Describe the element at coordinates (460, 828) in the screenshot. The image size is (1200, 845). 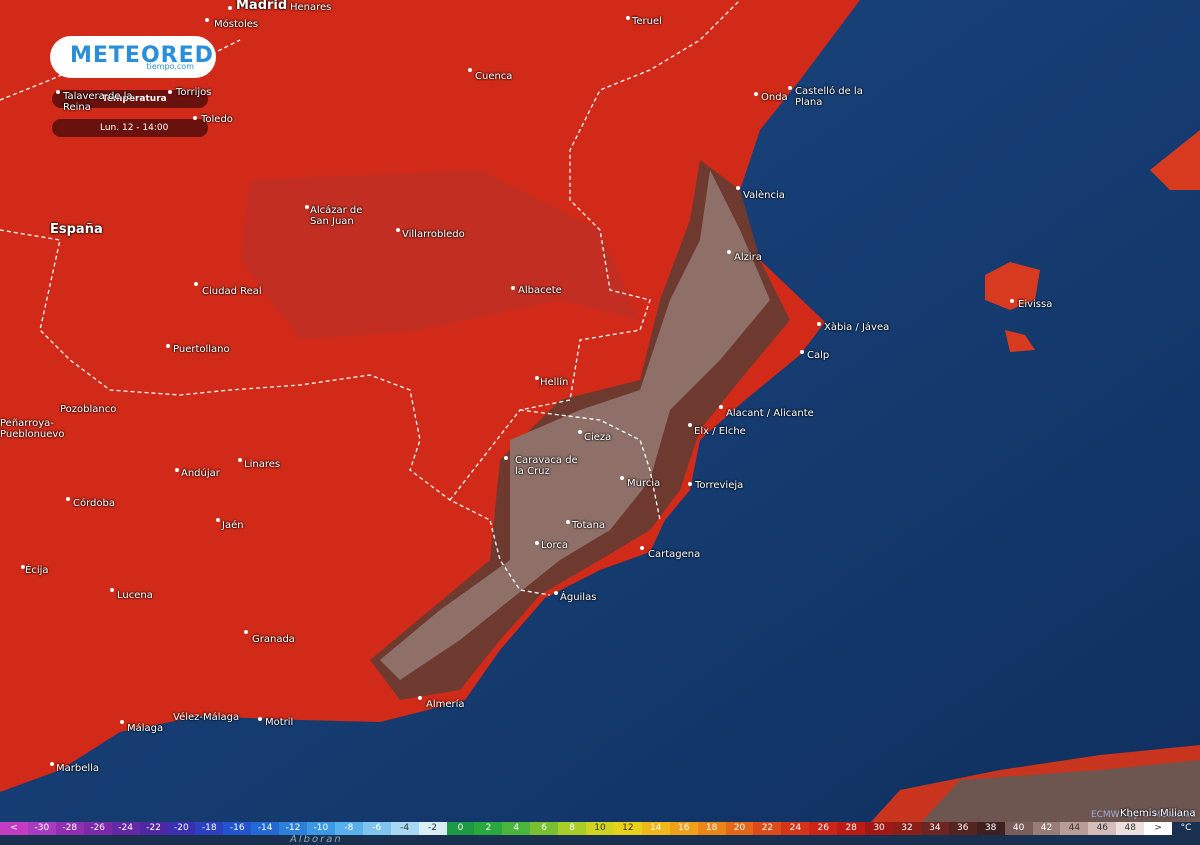
I see `legend-cell: 0` at that location.